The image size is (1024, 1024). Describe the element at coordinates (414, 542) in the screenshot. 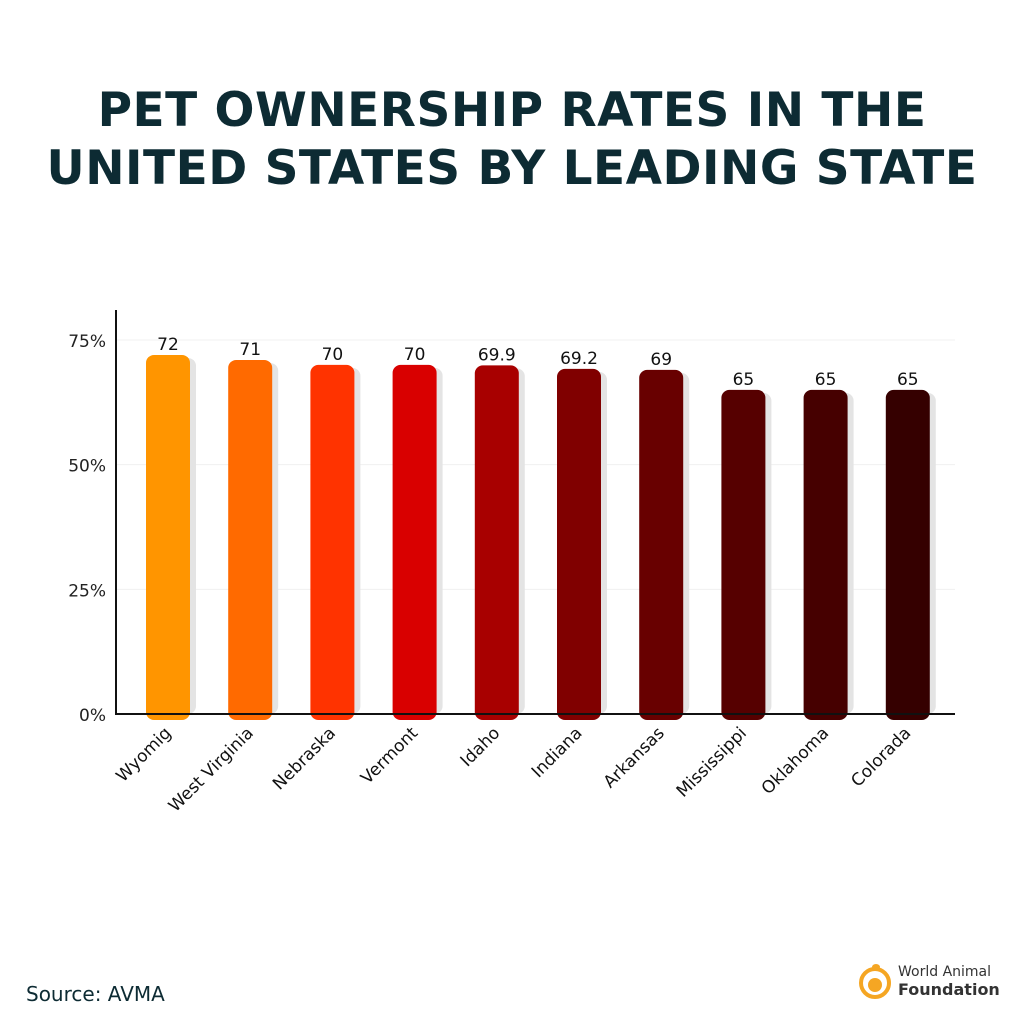

I see `bar-vermont` at that location.